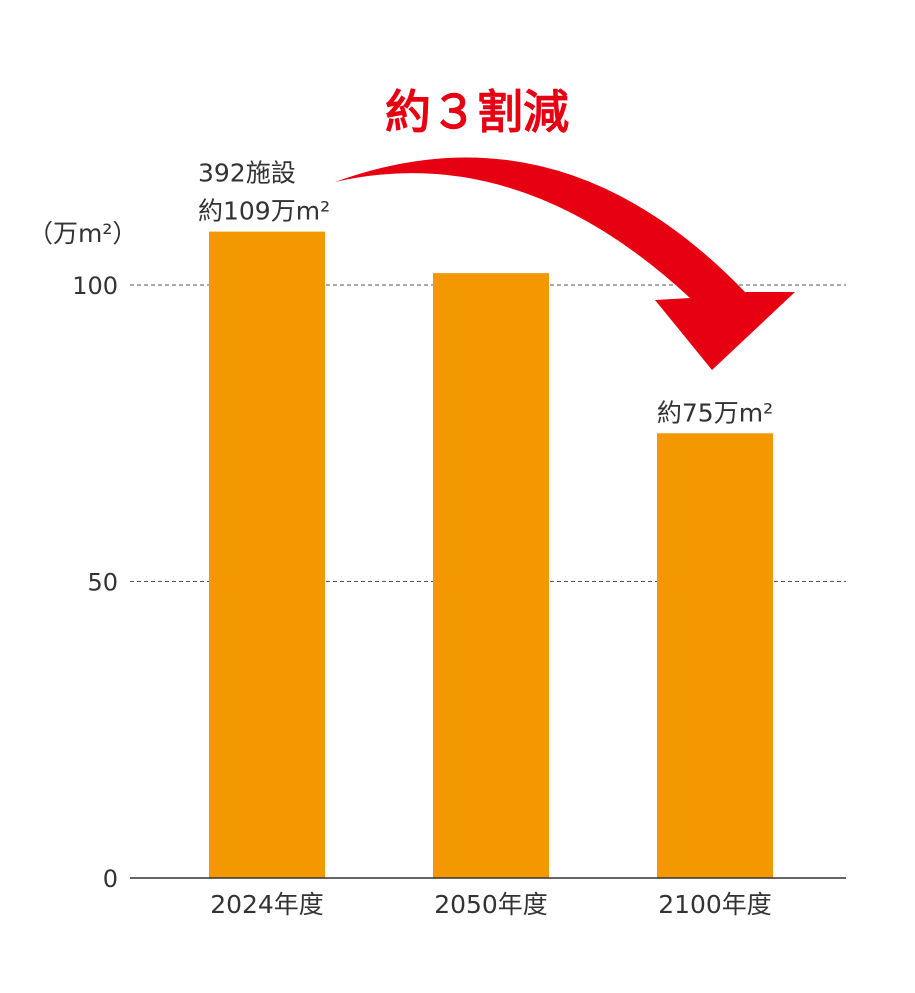 The width and height of the screenshot is (915, 993). Describe the element at coordinates (715, 904) in the screenshot. I see `x-tick-label: 2100年度` at that location.